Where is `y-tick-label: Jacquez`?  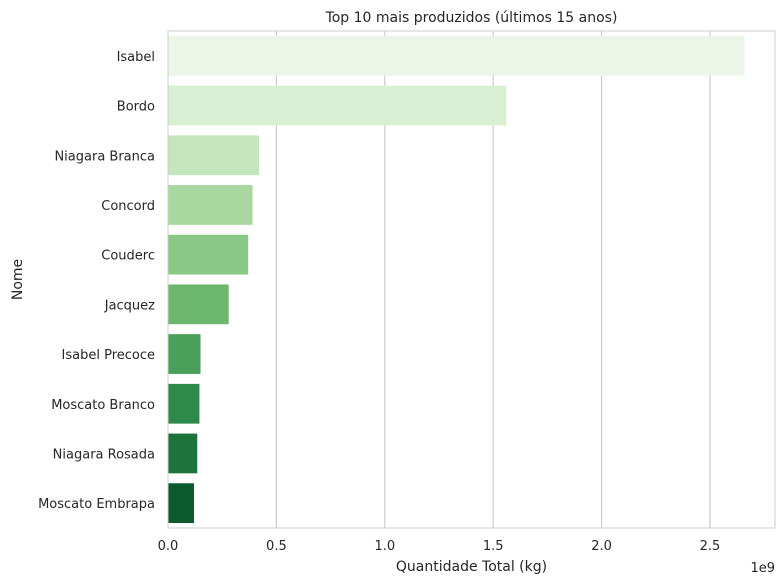 y-tick-label: Jacquez is located at coordinates (129, 305).